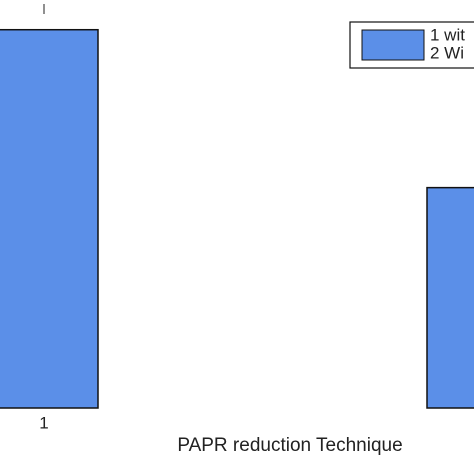  What do you see at coordinates (43, 422) in the screenshot?
I see `x-tick-label: 1` at bounding box center [43, 422].